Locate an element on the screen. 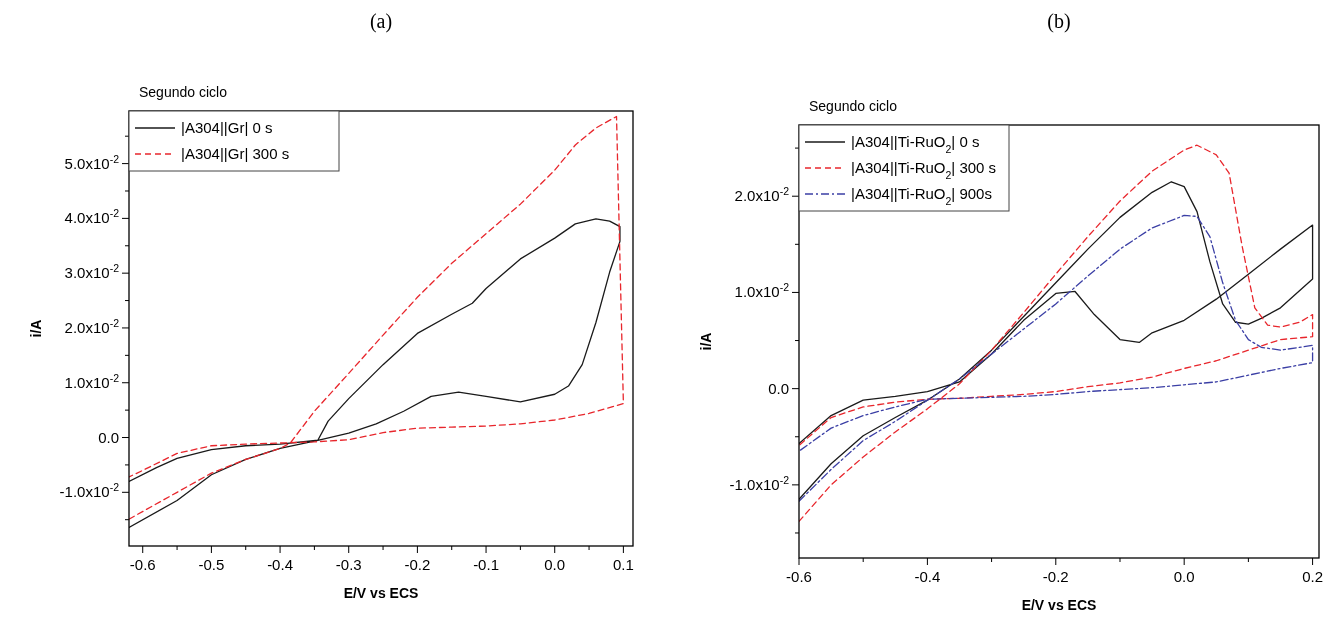 The height and width of the screenshot is (619, 1334). legend-label: |A304||Gr| 300 s is located at coordinates (235, 153).